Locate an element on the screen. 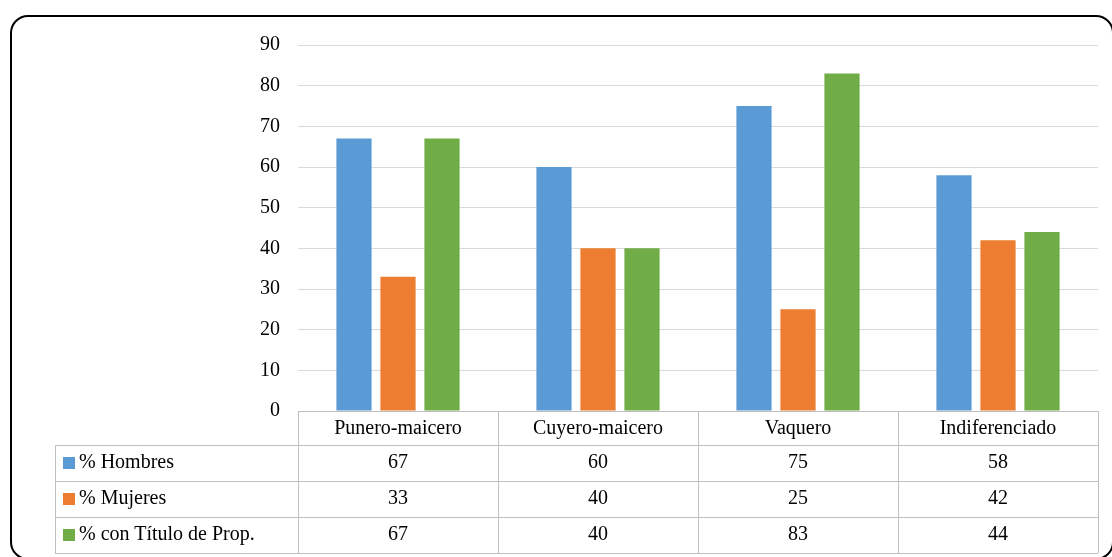 The height and width of the screenshot is (557, 1112). data-label: 42 is located at coordinates (998, 497).